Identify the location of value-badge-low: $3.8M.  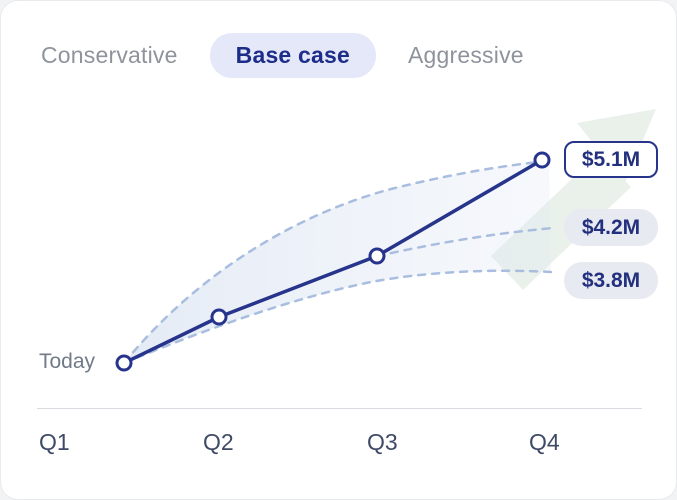
(611, 280).